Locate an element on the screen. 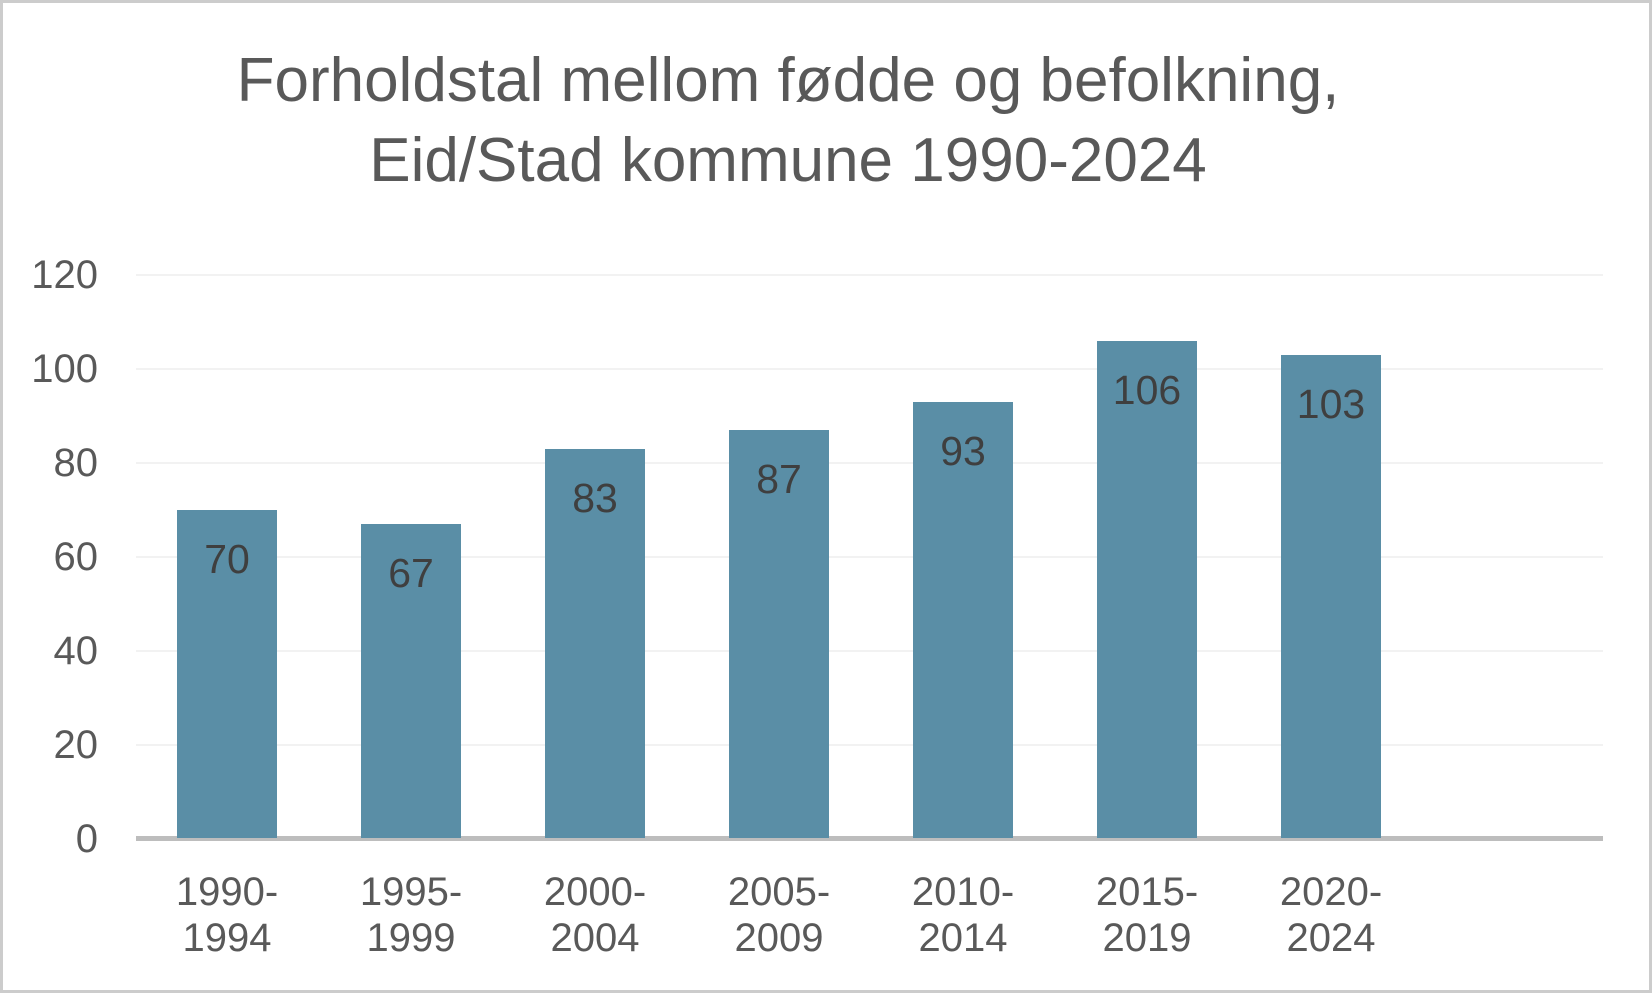 Image resolution: width=1652 pixels, height=993 pixels. x-axis-line is located at coordinates (869, 838).